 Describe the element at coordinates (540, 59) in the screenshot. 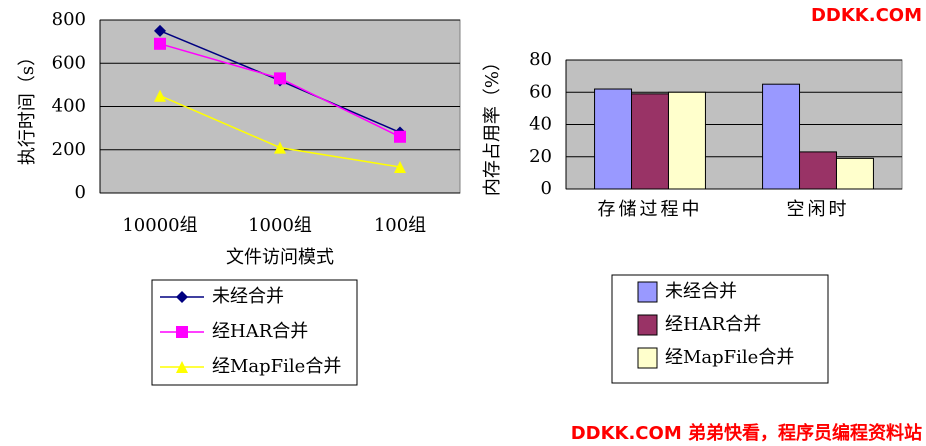

I see `y-tick-label: 80` at that location.